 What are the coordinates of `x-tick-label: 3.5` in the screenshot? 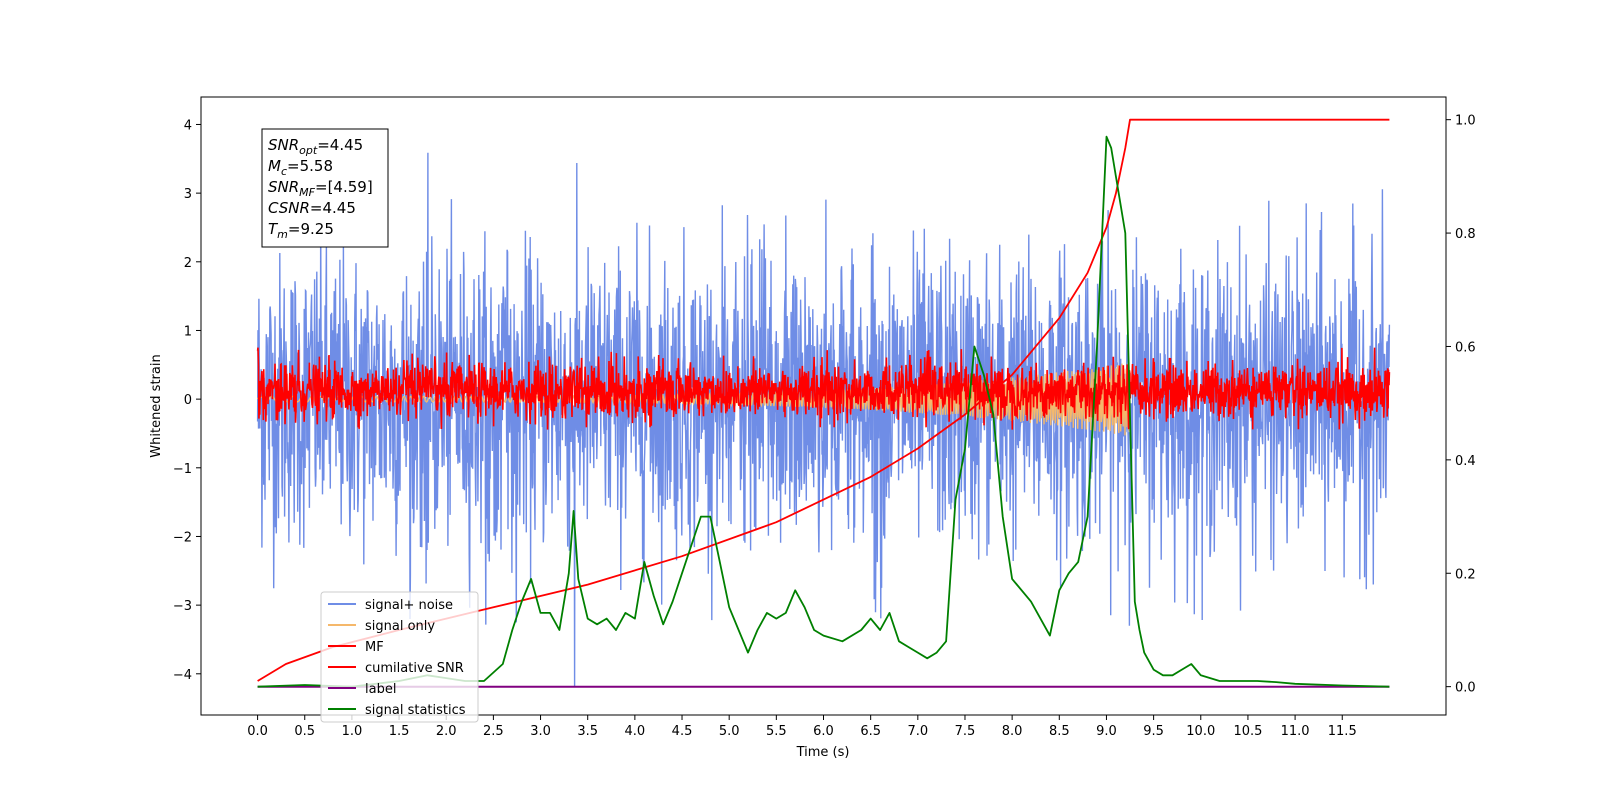 It's located at (587, 731).